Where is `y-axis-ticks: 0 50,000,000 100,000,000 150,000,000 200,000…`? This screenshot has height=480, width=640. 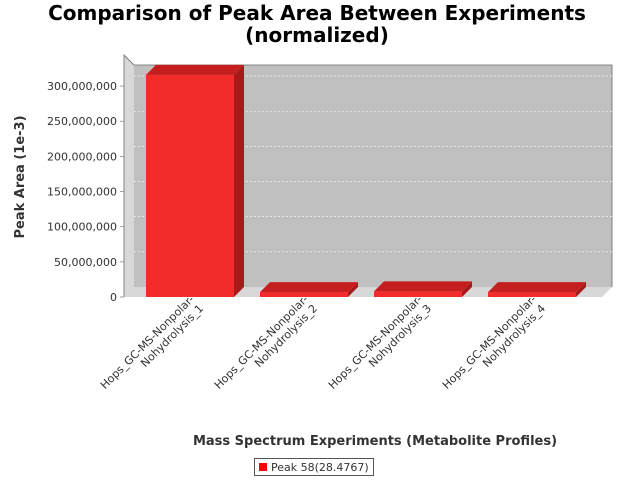 y-axis-ticks: 0 50,000,000 100,000,000 150,000,000 200,000… is located at coordinates (86, 179).